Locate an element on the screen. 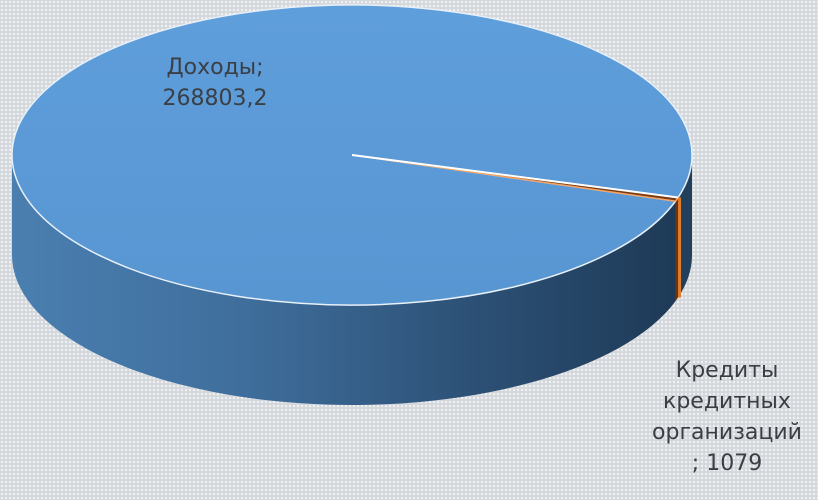 Image resolution: width=818 pixels, height=500 pixels. data-label-kredity-line1: Кредиты is located at coordinates (727, 370).